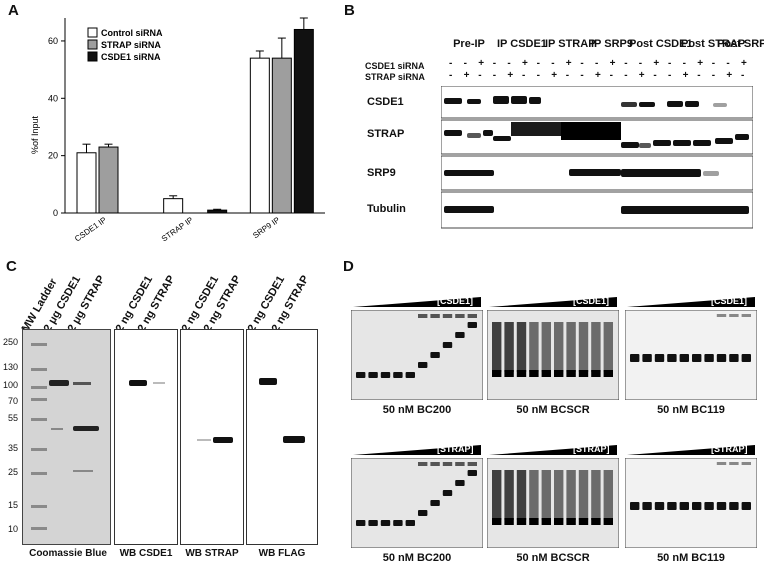 This screenshot has height=567, width=764. I want to click on ip-group-label: Post STRAP, so click(713, 44).